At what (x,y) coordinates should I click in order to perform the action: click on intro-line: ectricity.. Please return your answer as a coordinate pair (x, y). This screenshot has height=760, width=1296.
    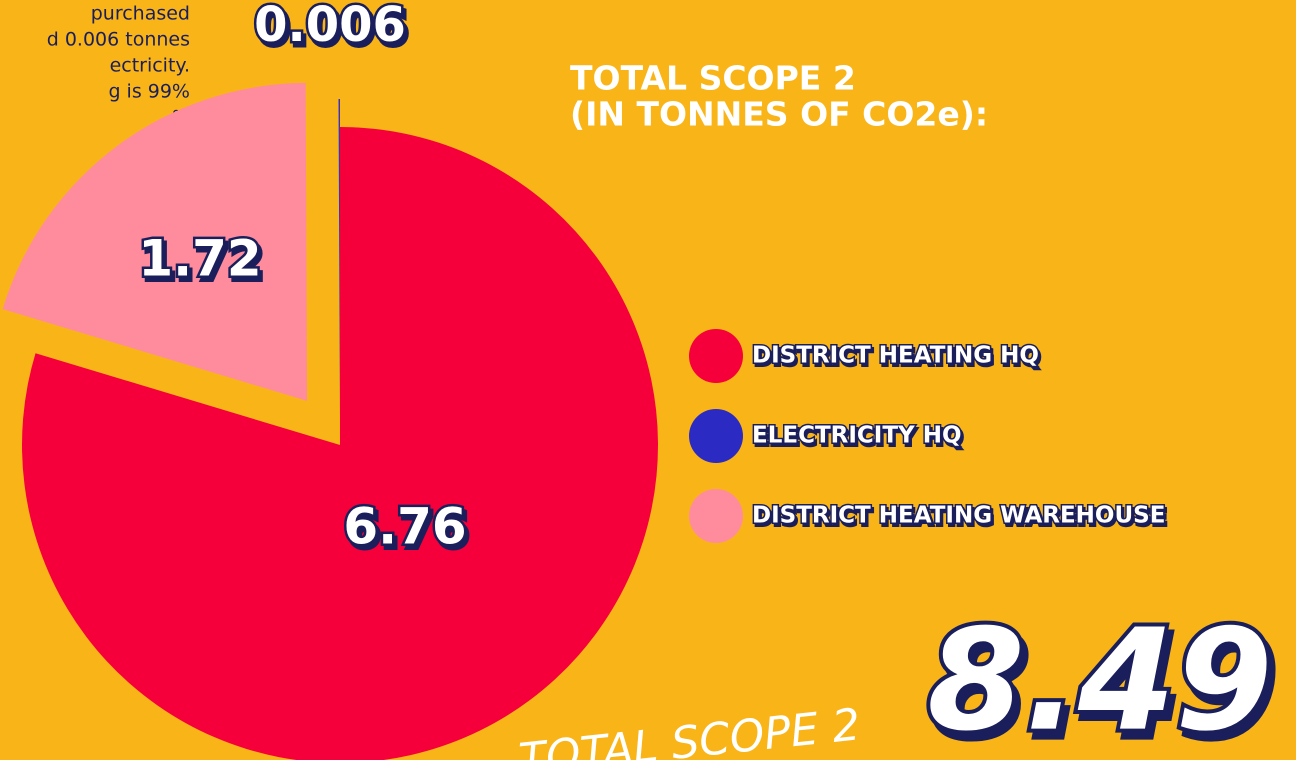
    Looking at the image, I should click on (150, 66).